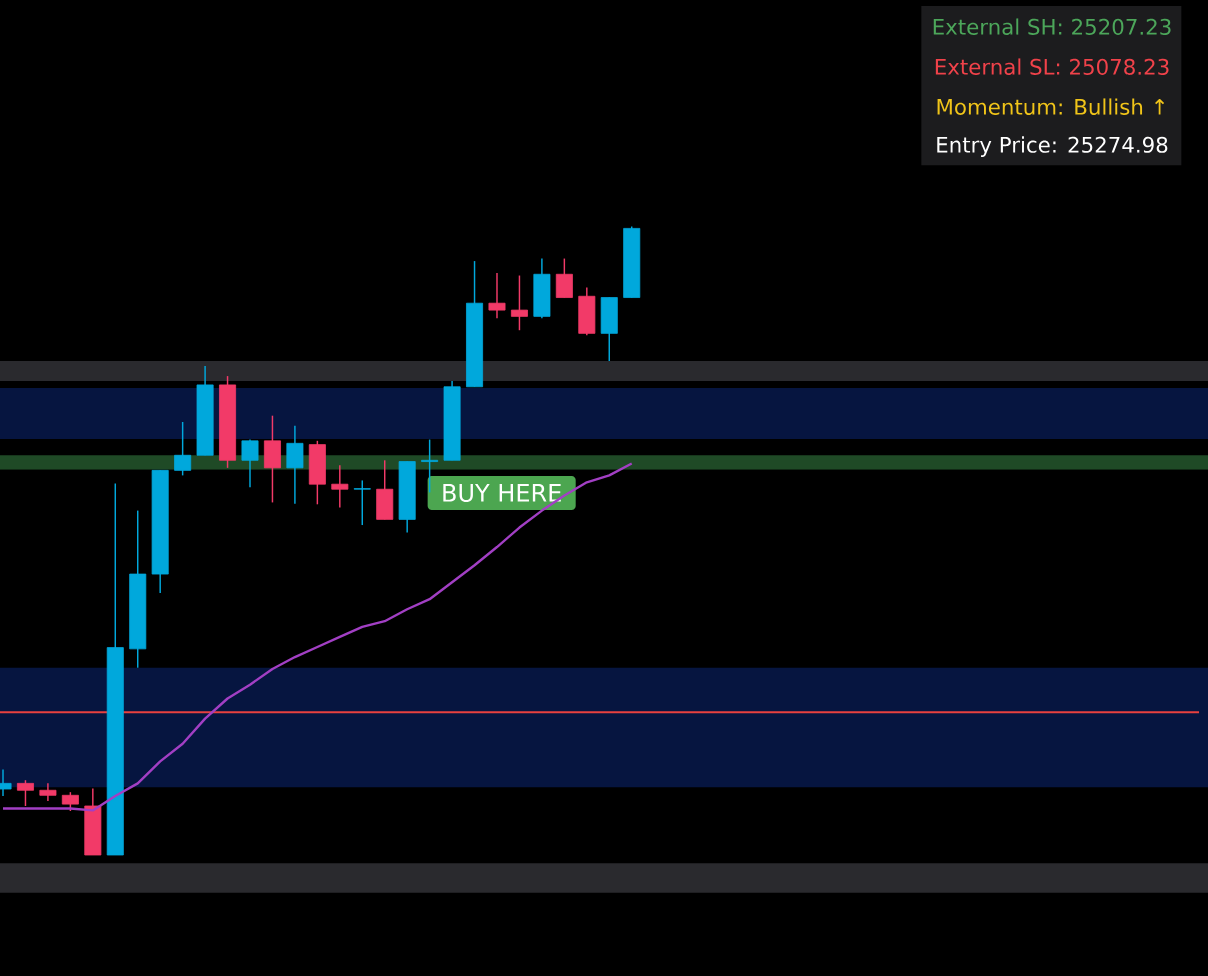 The height and width of the screenshot is (976, 1208). Describe the element at coordinates (1052, 66) in the screenshot. I see `text: External SL: 25078.23` at that location.